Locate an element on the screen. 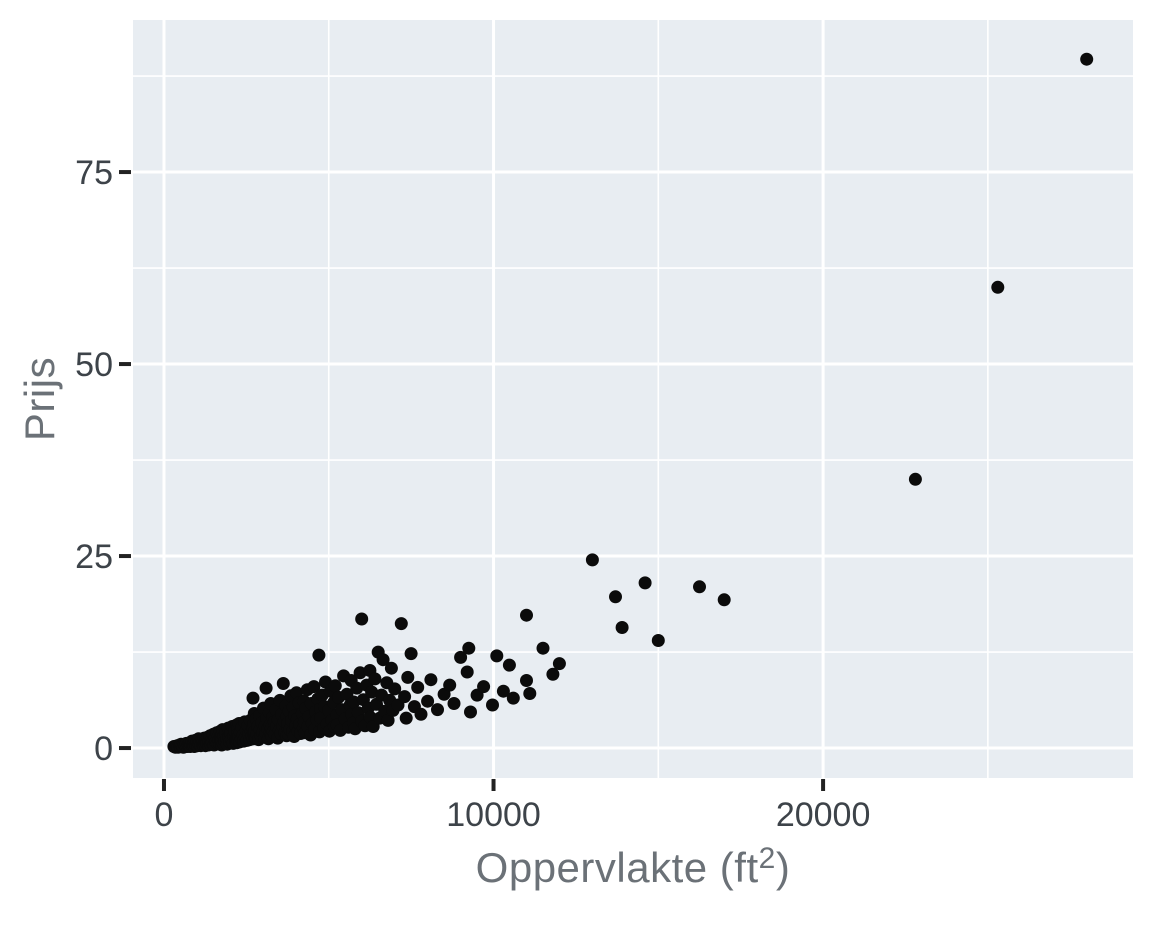  y-axis-title: Prijs is located at coordinates (39, 399).